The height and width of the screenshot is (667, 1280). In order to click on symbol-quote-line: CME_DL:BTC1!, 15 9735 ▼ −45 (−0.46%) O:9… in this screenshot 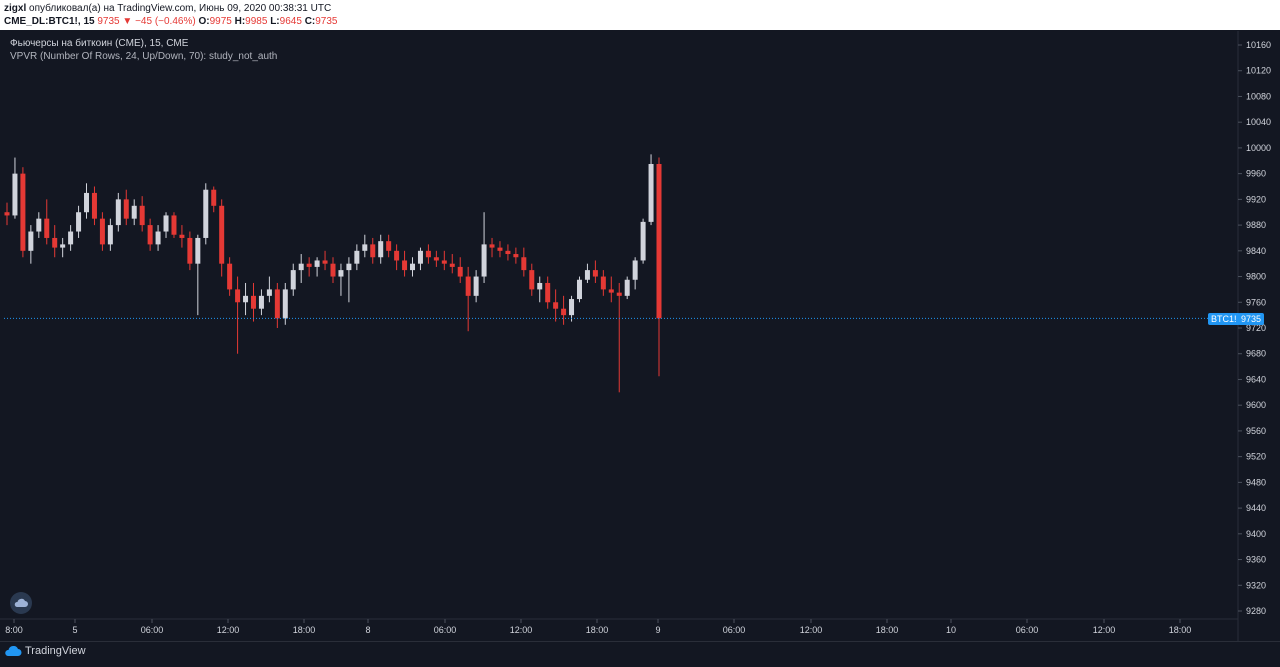, I will do `click(171, 21)`.